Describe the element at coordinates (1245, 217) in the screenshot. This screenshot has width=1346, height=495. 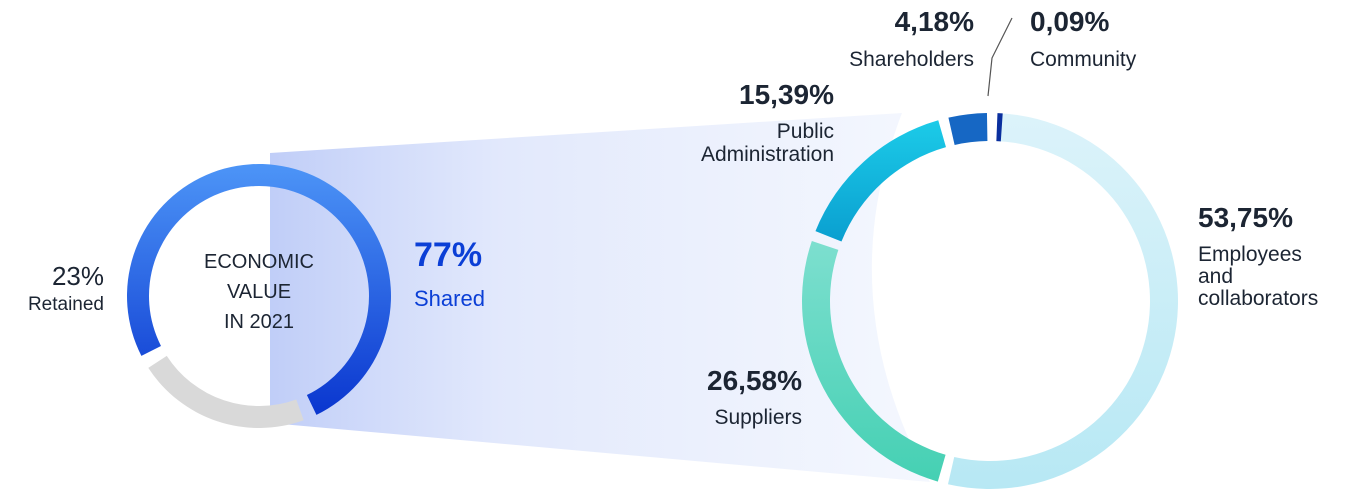
I see `employees-percent-label: 53,75%` at that location.